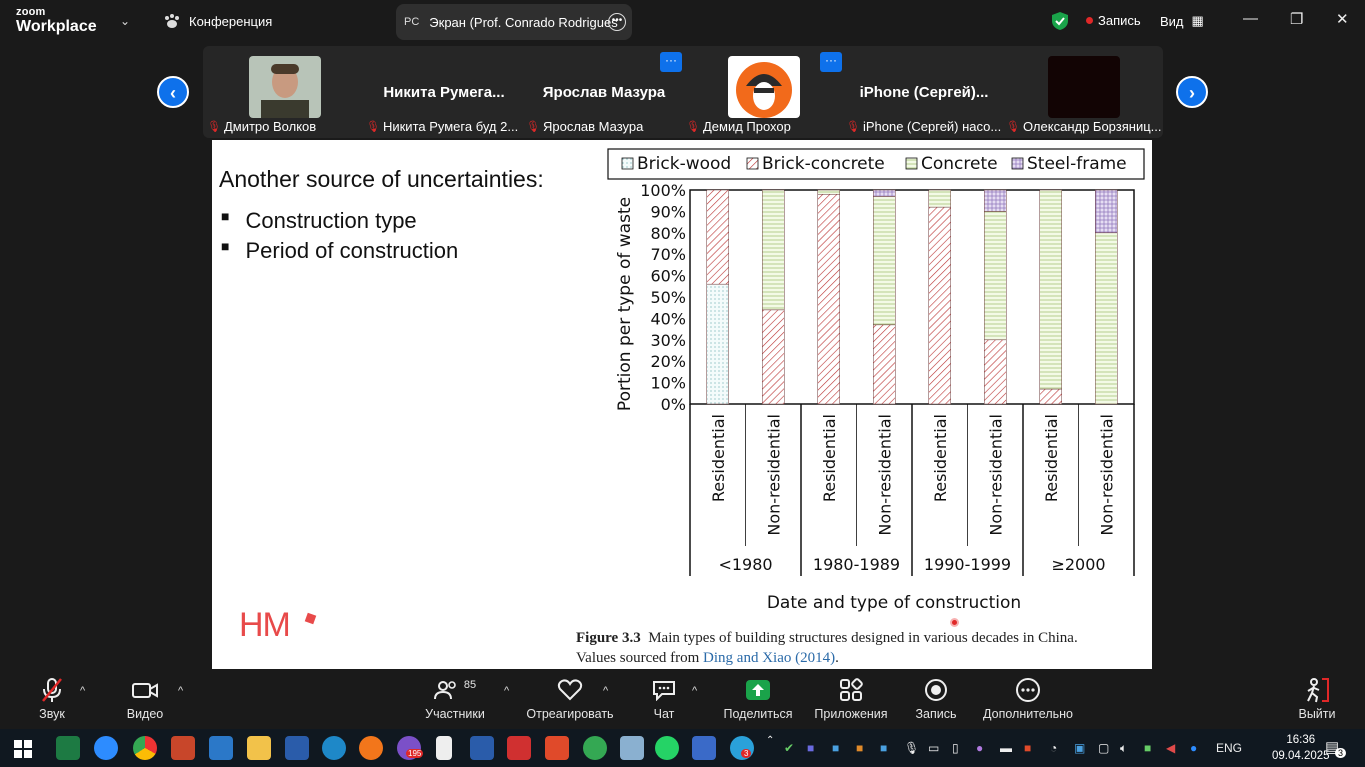  Describe the element at coordinates (604, 94) in the screenshot. I see `participant-tile: Ярослав Мазура 🎙︎ Ярослав Мазура` at that location.